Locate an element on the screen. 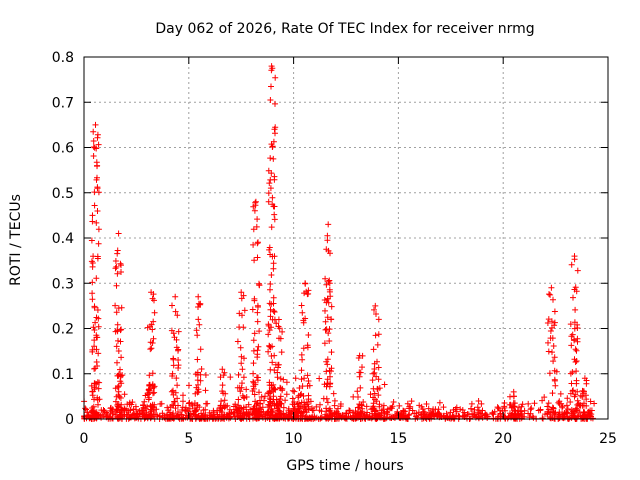 The width and height of the screenshot is (640, 480). x-tick-label: 5 is located at coordinates (188, 439).